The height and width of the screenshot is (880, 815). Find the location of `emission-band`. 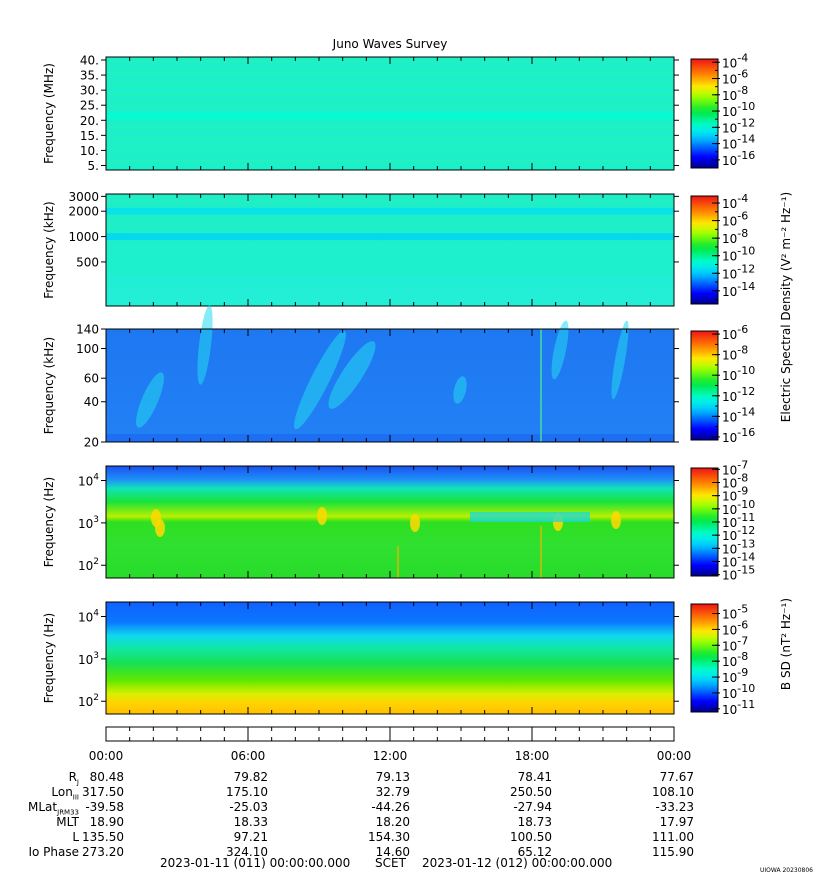

emission-band is located at coordinates (530, 517).